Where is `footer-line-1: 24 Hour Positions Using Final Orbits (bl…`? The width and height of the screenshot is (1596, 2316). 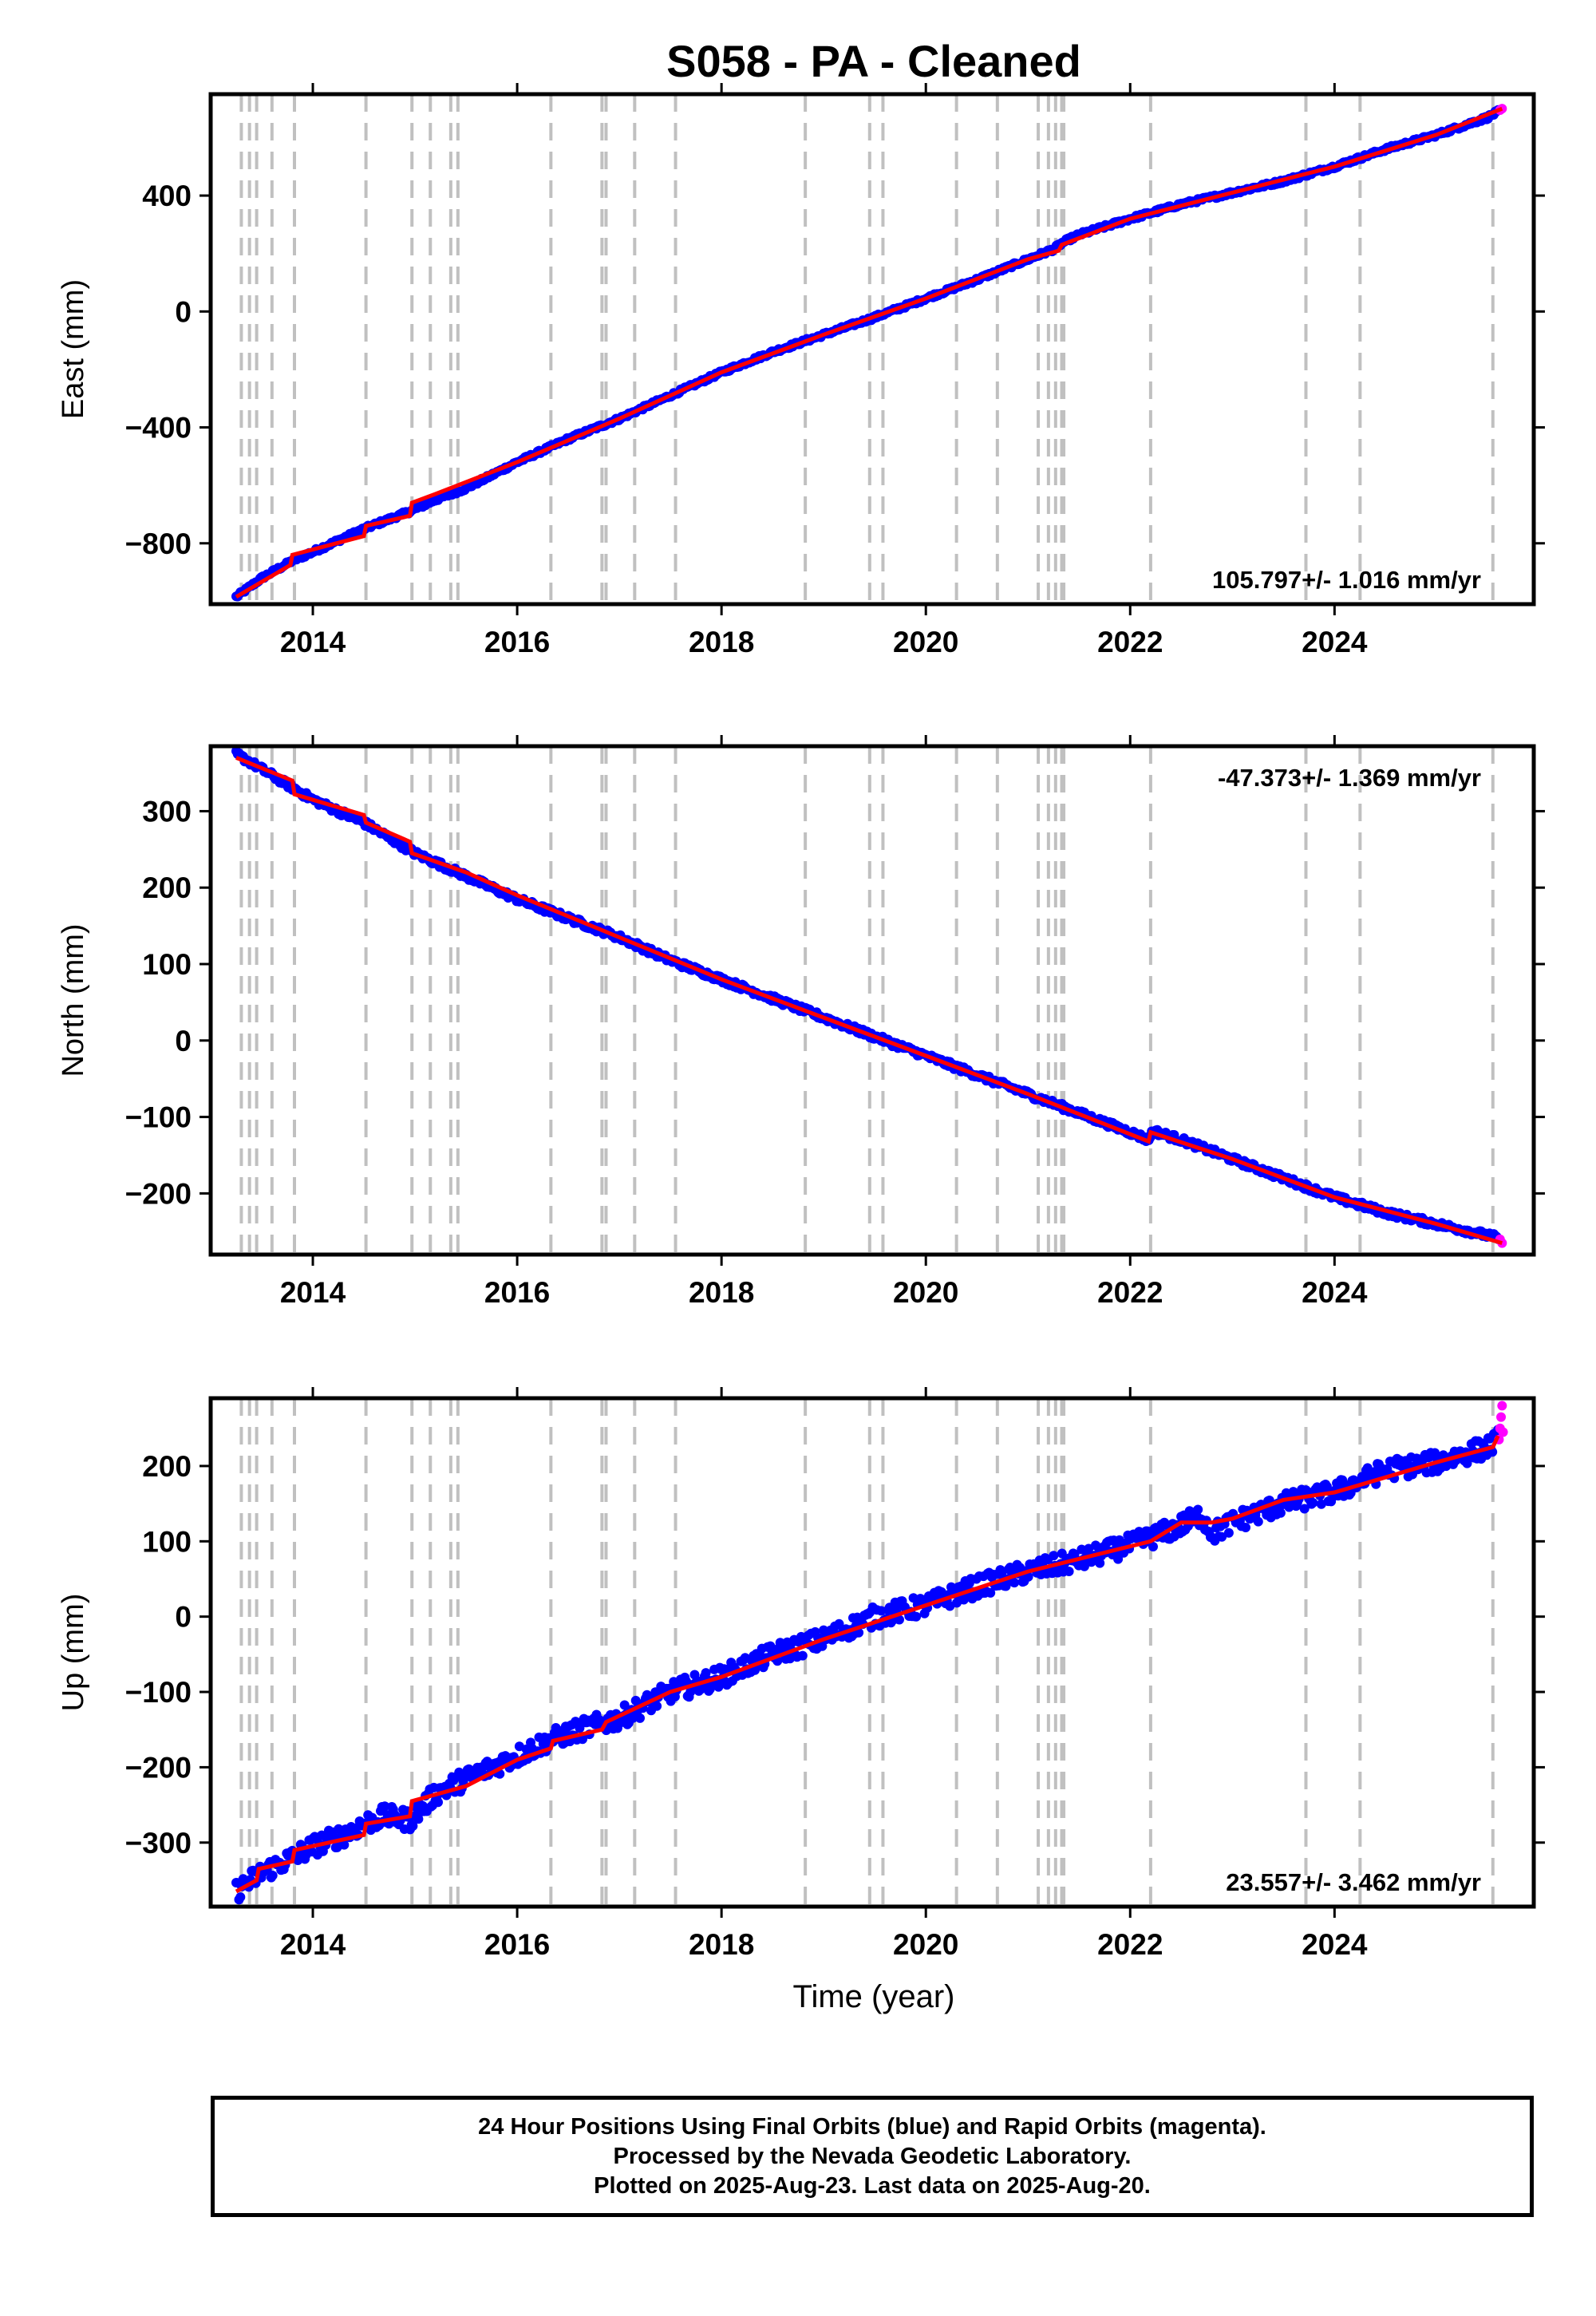 footer-line-1: 24 Hour Positions Using Final Orbits (bl… is located at coordinates (872, 2126).